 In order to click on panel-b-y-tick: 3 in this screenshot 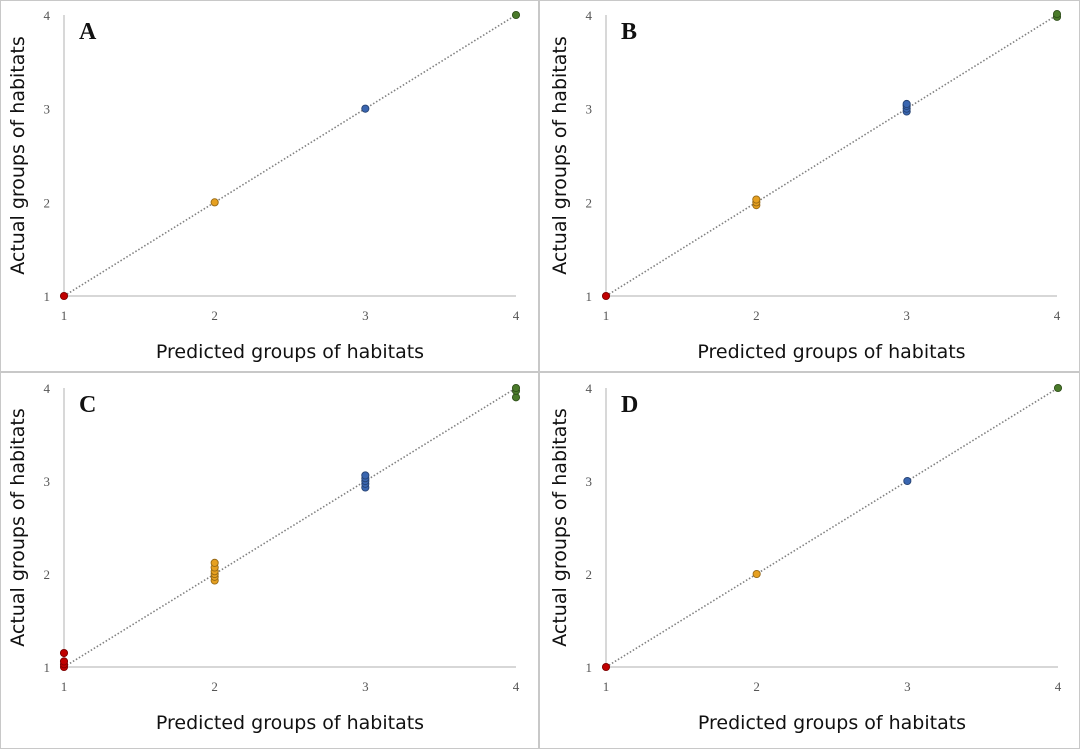, I will do `click(589, 109)`.